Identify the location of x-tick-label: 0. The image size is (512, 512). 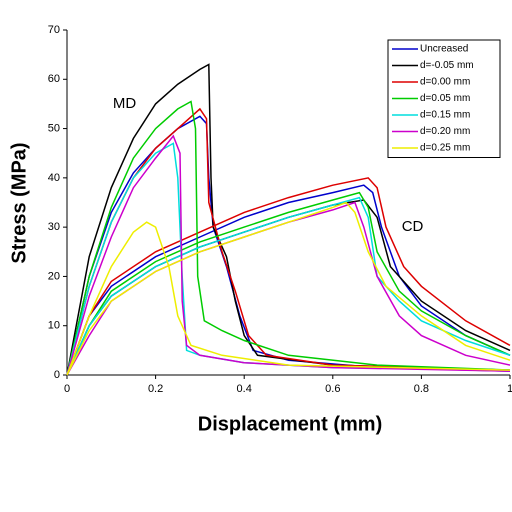
(67, 389).